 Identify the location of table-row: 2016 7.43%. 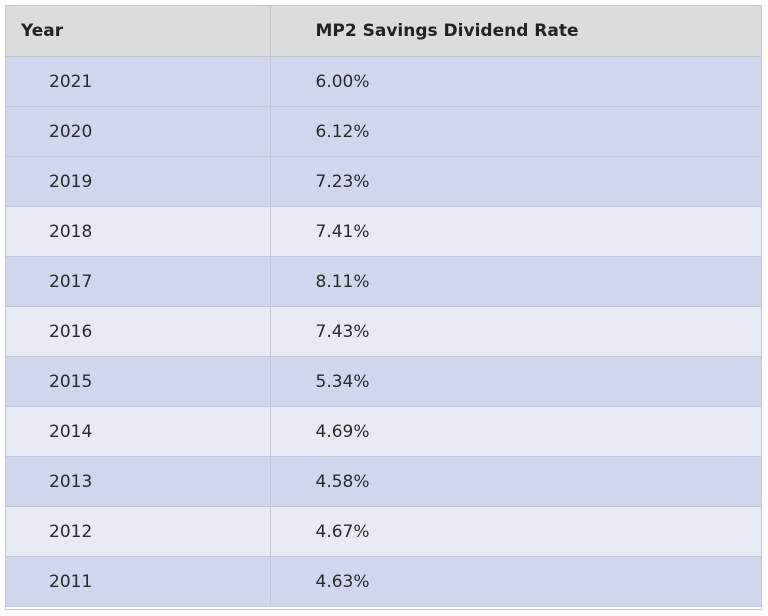
(383, 331).